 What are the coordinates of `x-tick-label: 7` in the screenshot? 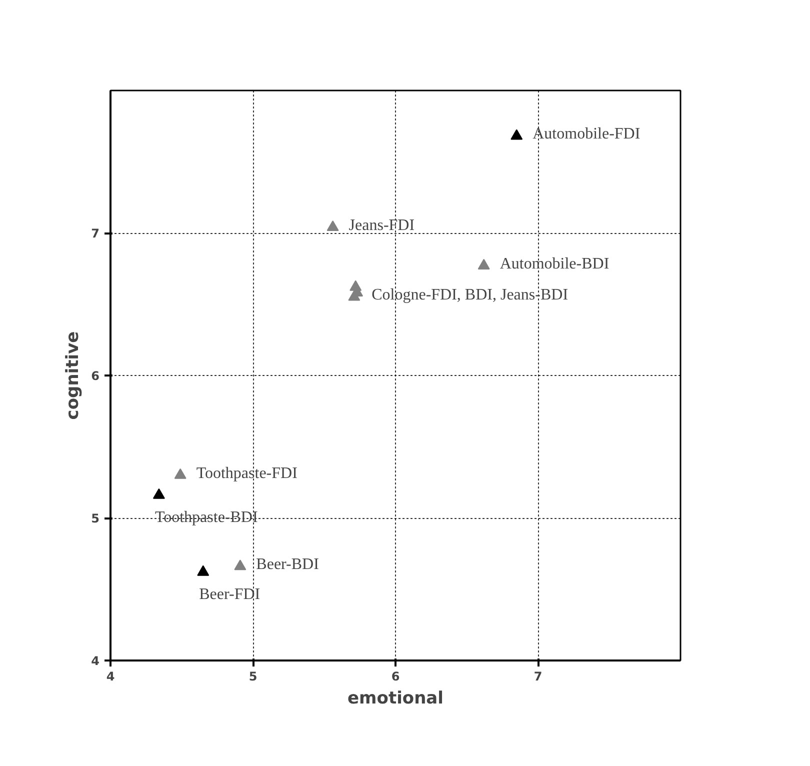 It's located at (538, 677).